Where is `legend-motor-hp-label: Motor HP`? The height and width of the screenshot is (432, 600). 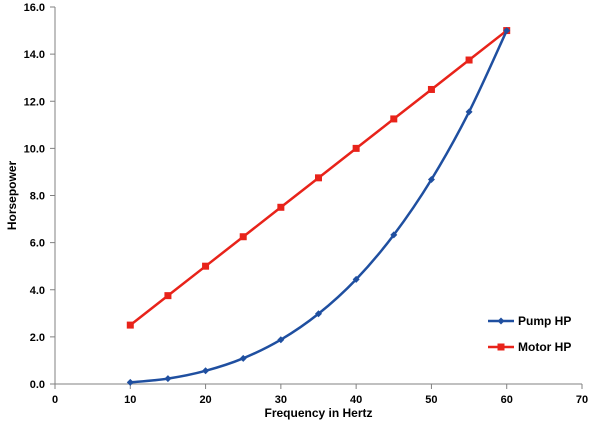
legend-motor-hp-label: Motor HP is located at coordinates (544, 347).